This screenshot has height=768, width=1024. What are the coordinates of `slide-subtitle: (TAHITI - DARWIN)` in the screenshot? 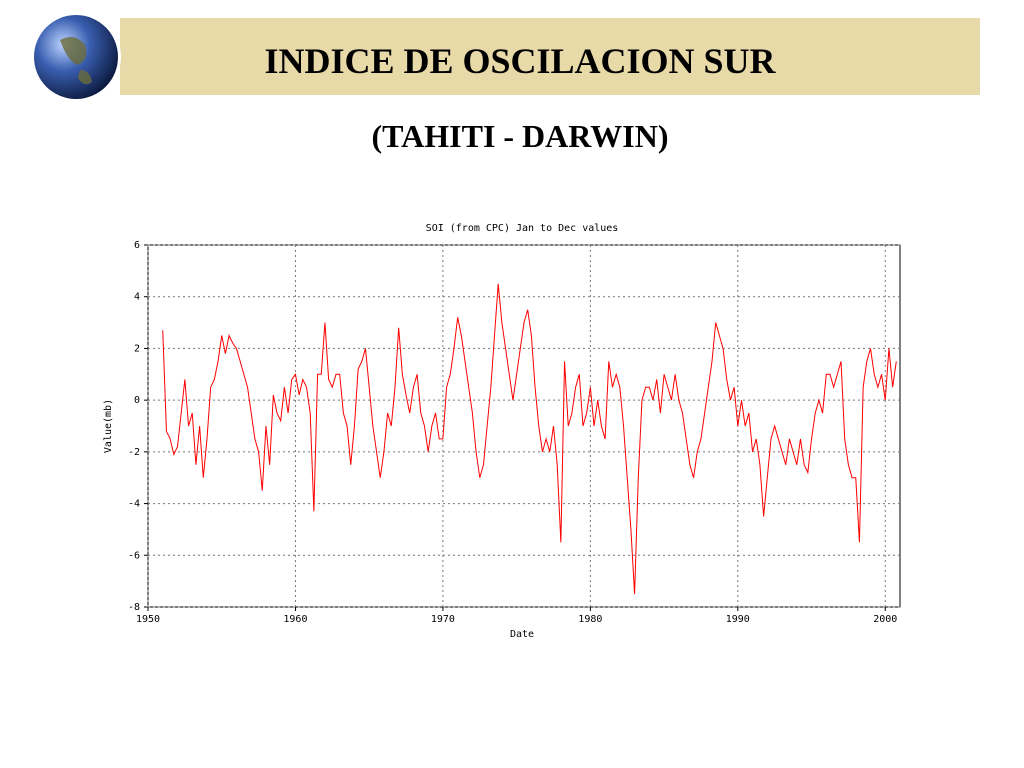 It's located at (520, 136).